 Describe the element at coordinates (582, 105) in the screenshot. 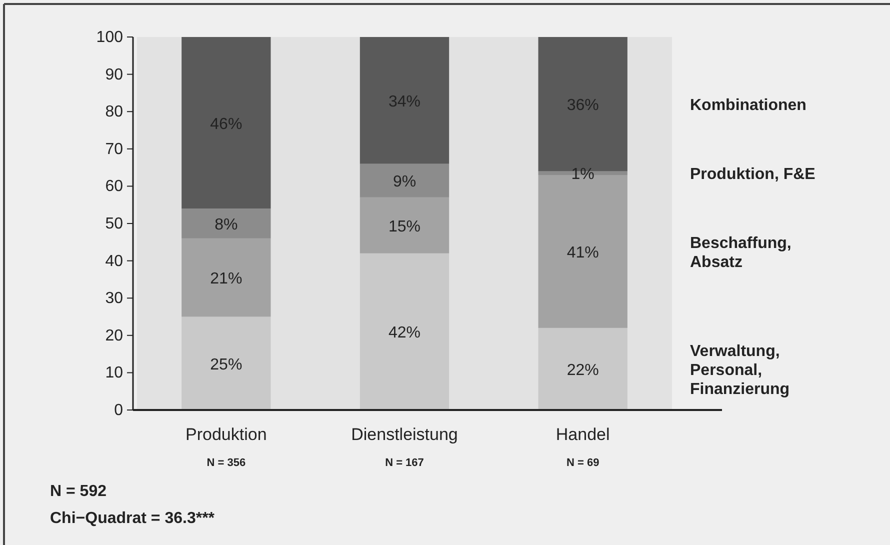

I see `data-label: 36%` at that location.